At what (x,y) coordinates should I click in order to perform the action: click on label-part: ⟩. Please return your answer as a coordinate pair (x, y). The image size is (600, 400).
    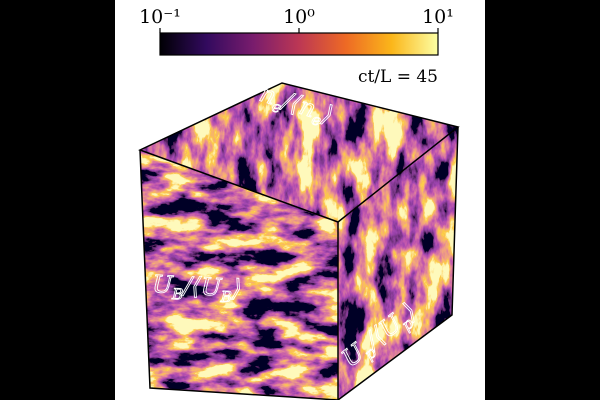
    Looking at the image, I should click on (237, 288).